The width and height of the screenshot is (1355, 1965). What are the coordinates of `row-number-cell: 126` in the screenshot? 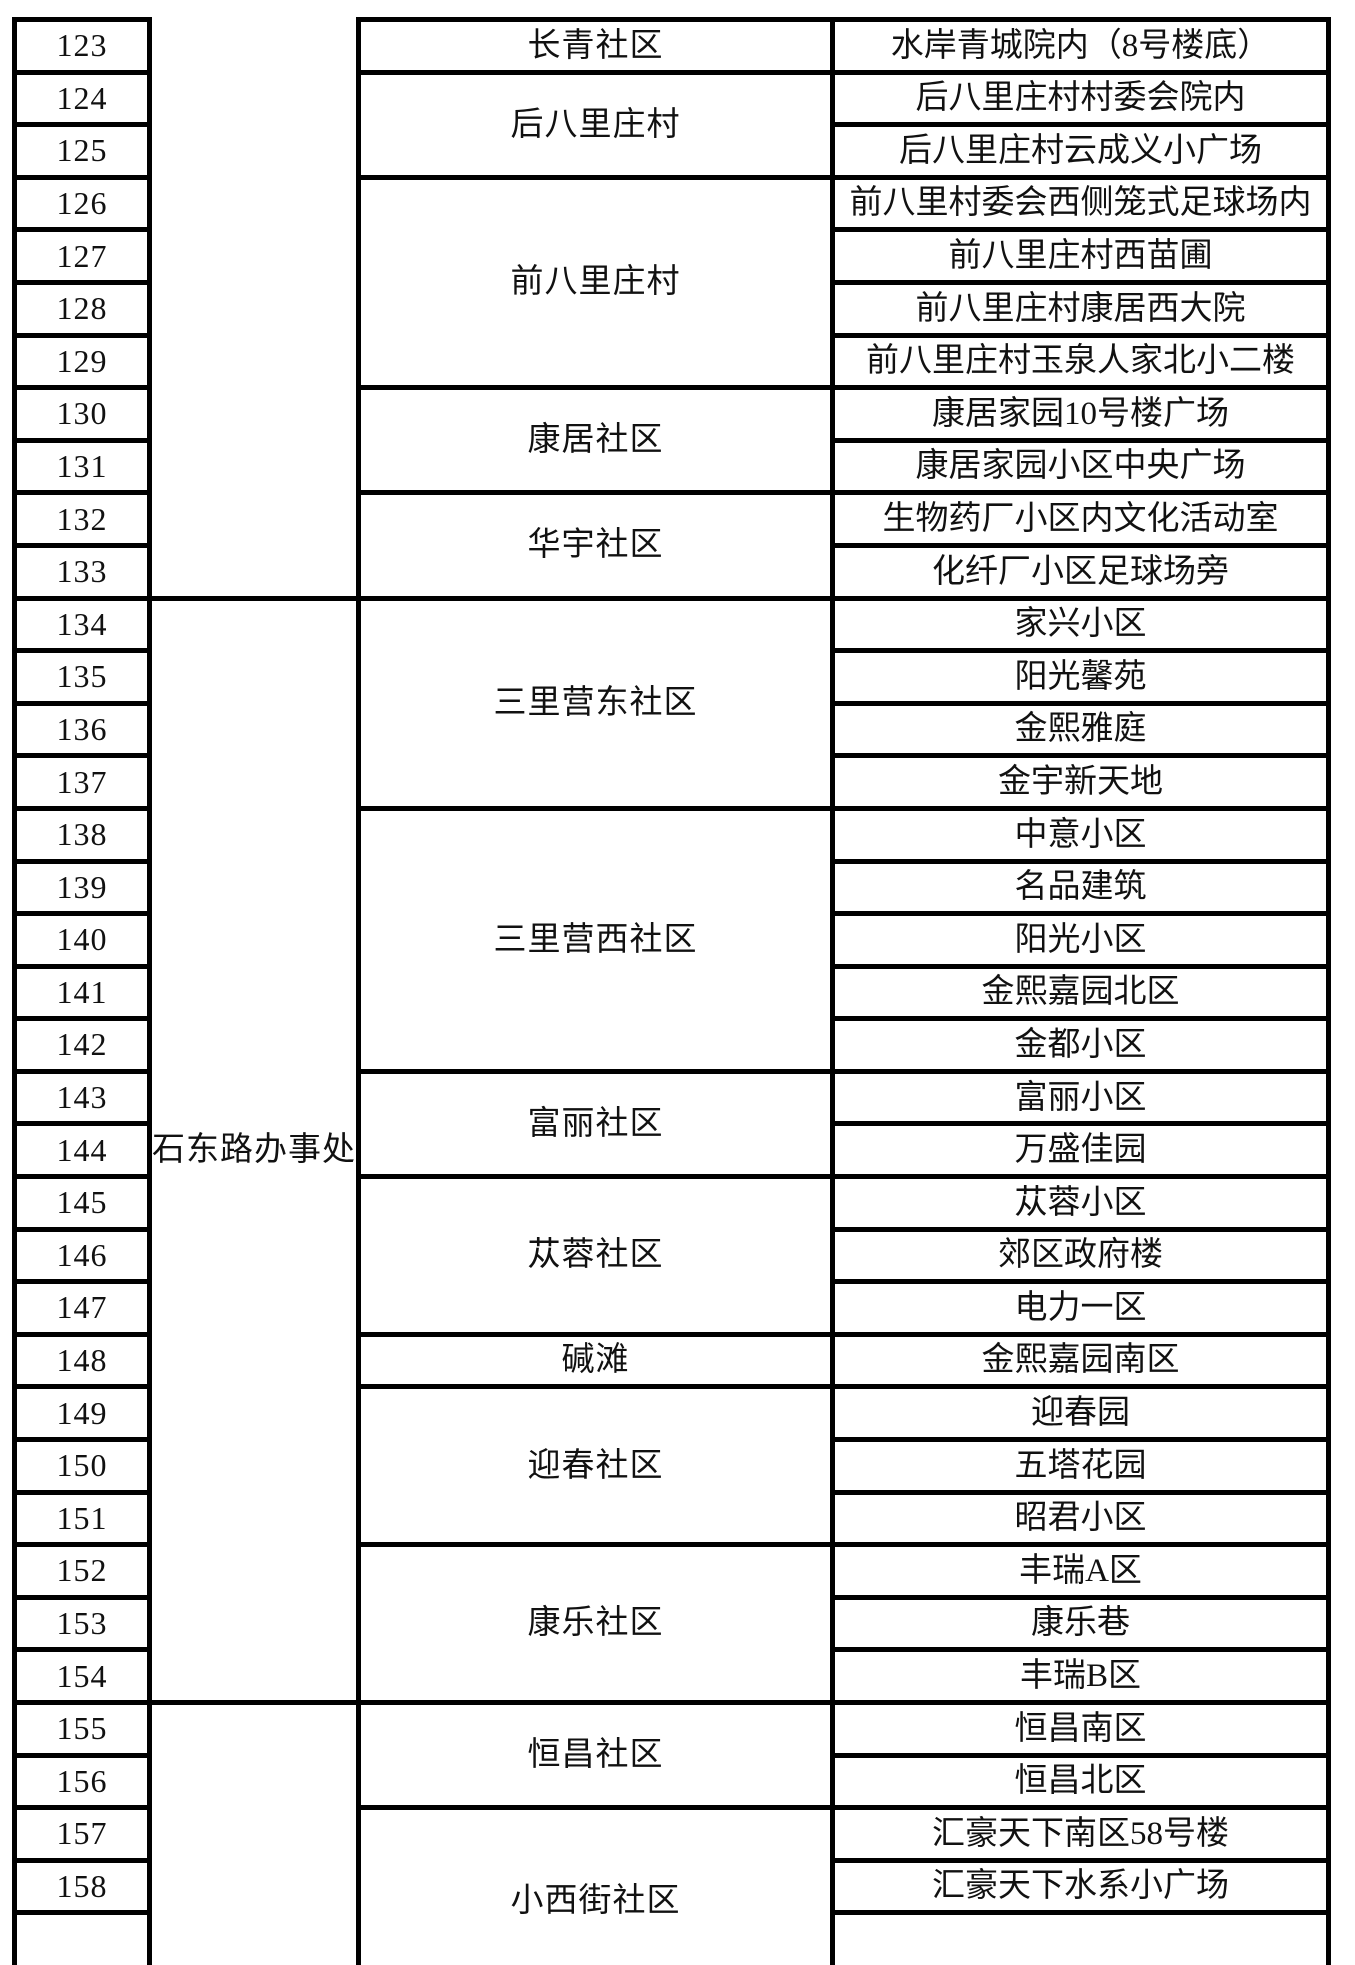 It's located at (82, 203).